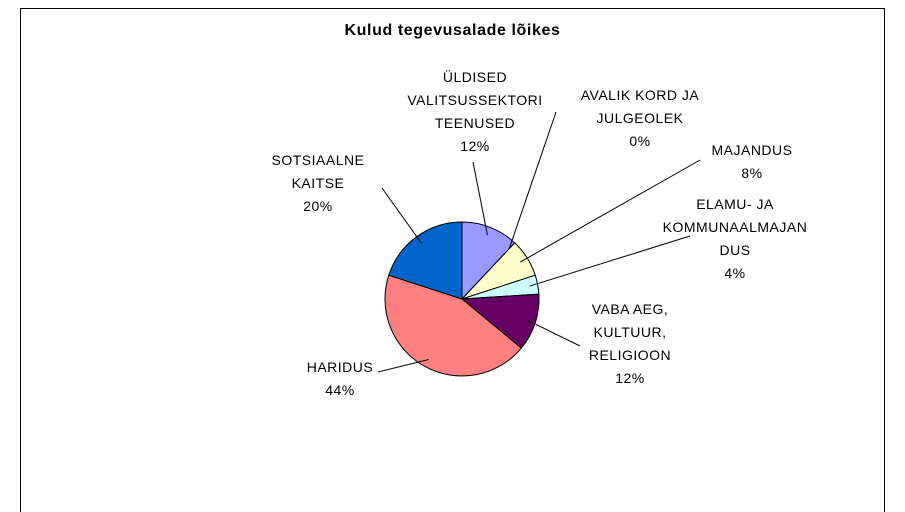  Describe the element at coordinates (452, 30) in the screenshot. I see `chart-title: Kulud tegevusalade lõikes` at that location.